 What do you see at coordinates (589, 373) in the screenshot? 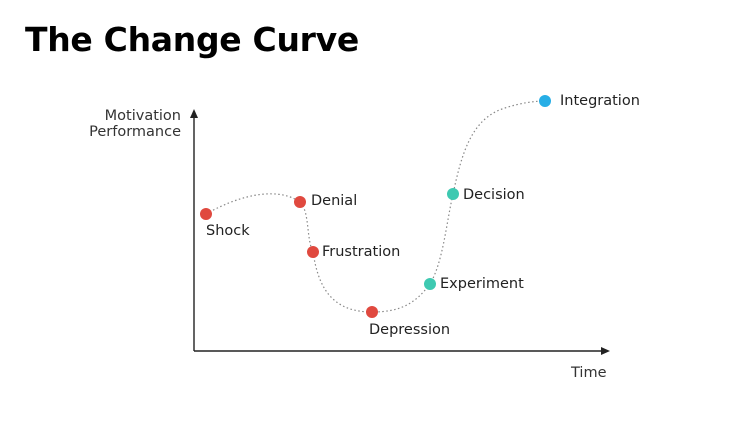
I see `x-axis-label-time: Time` at bounding box center [589, 373].